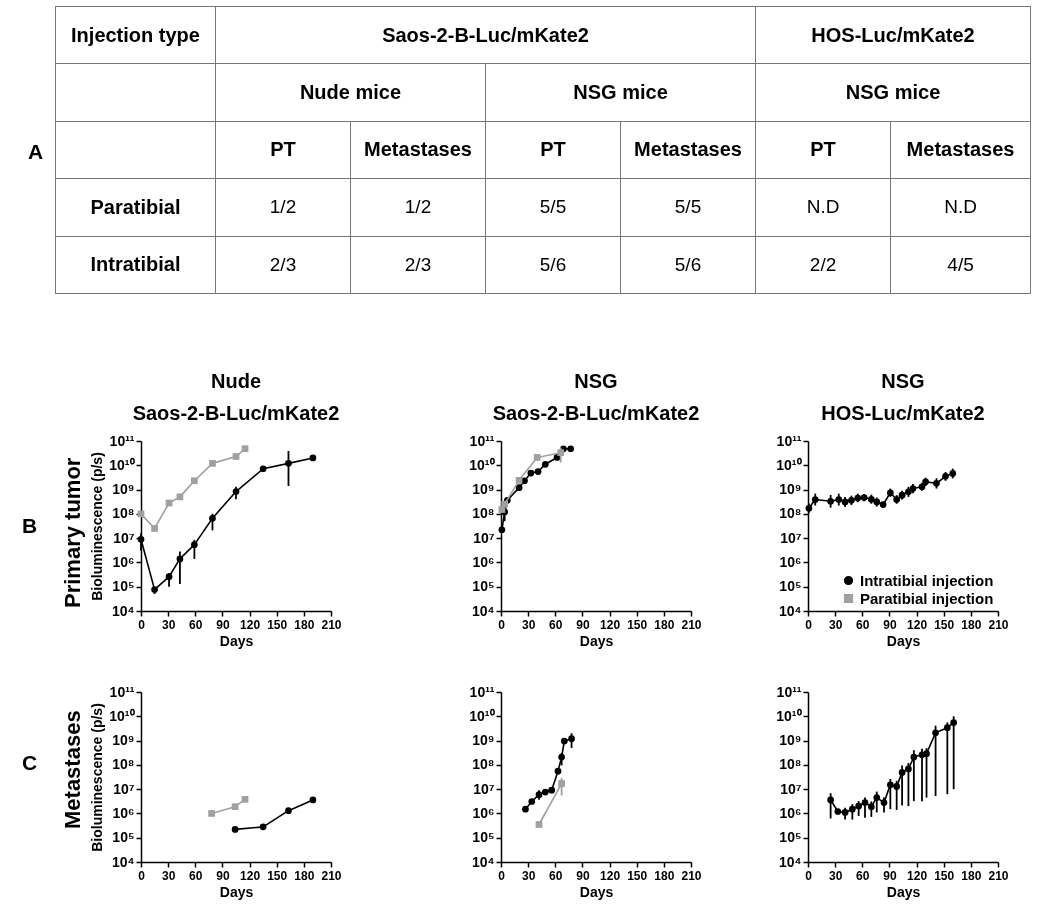 This screenshot has width=1062, height=913. I want to click on text: Saos-2-B-Luc/mKate2, so click(485, 35).